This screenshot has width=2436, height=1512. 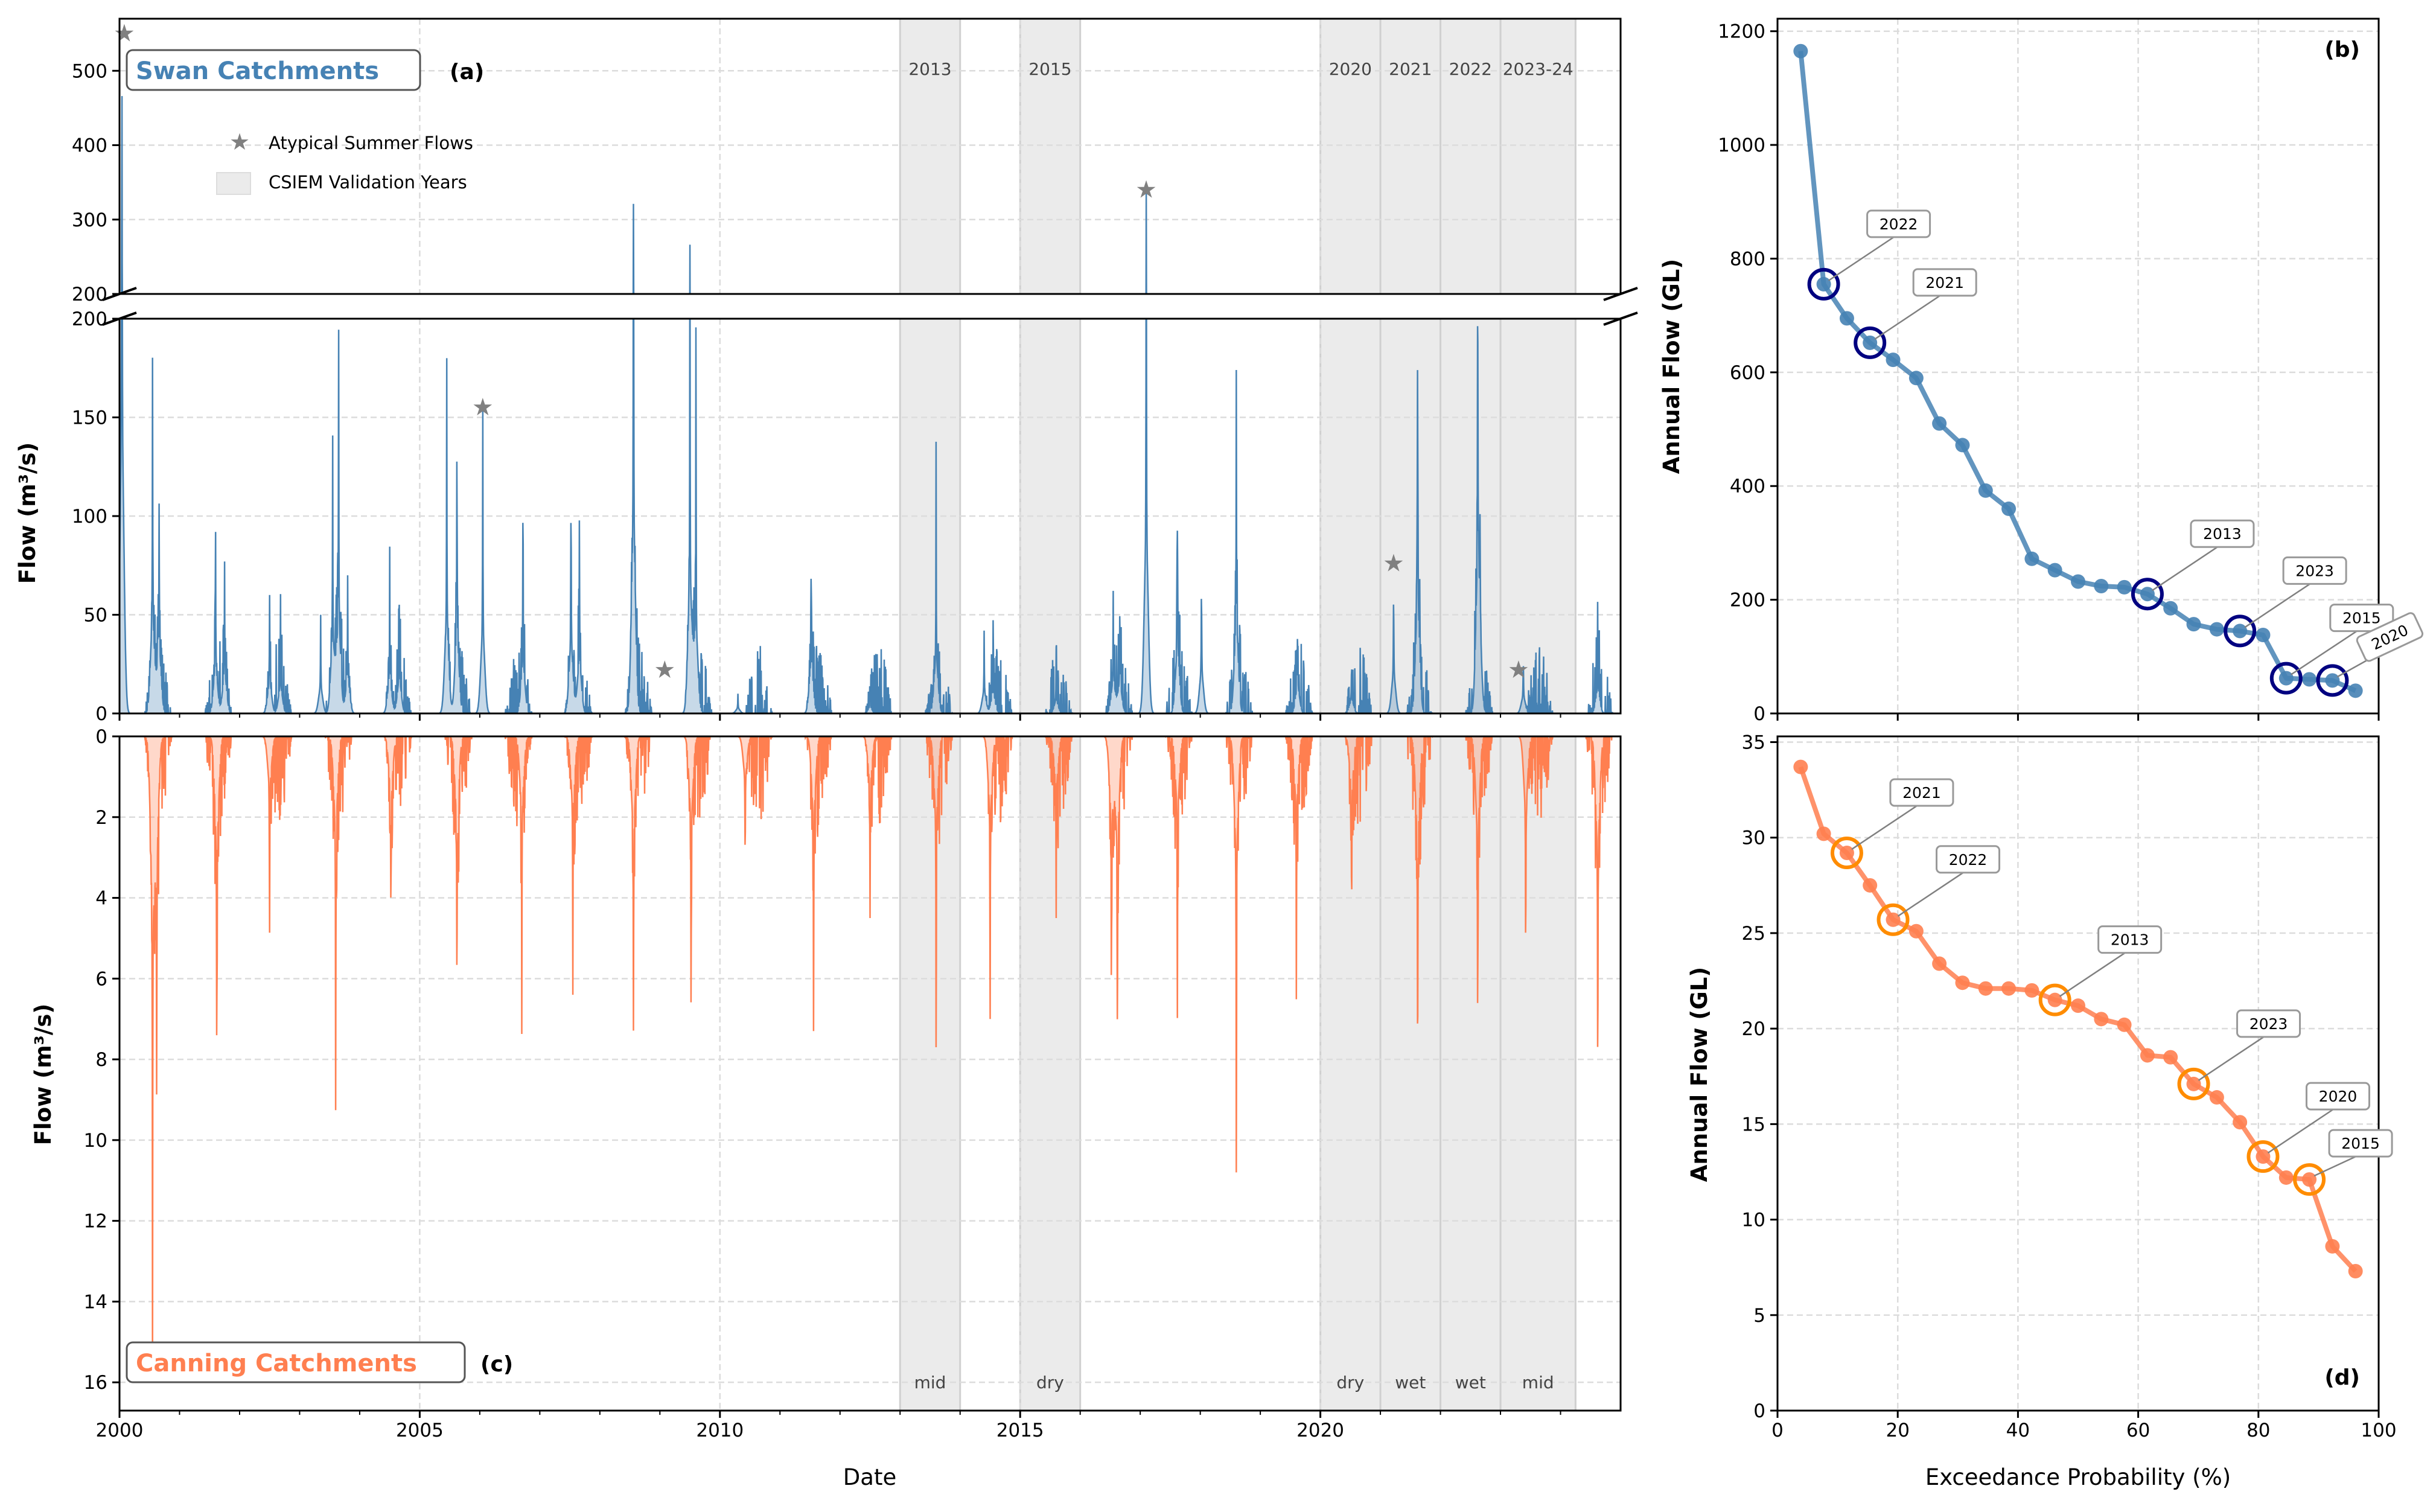 What do you see at coordinates (2362, 618) in the screenshot?
I see `swan-exceedance-annotation: 2015` at bounding box center [2362, 618].